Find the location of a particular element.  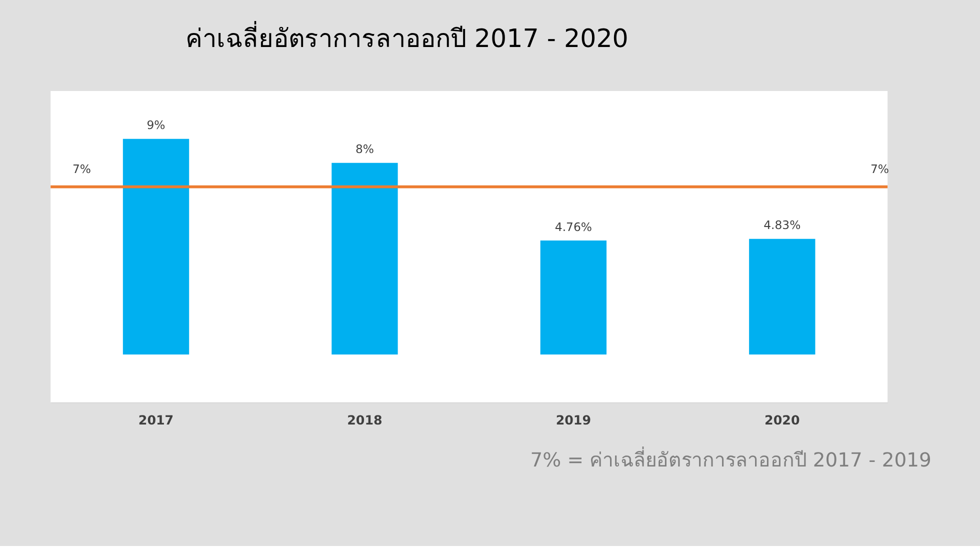

x-tick-label: 2019 is located at coordinates (574, 420).